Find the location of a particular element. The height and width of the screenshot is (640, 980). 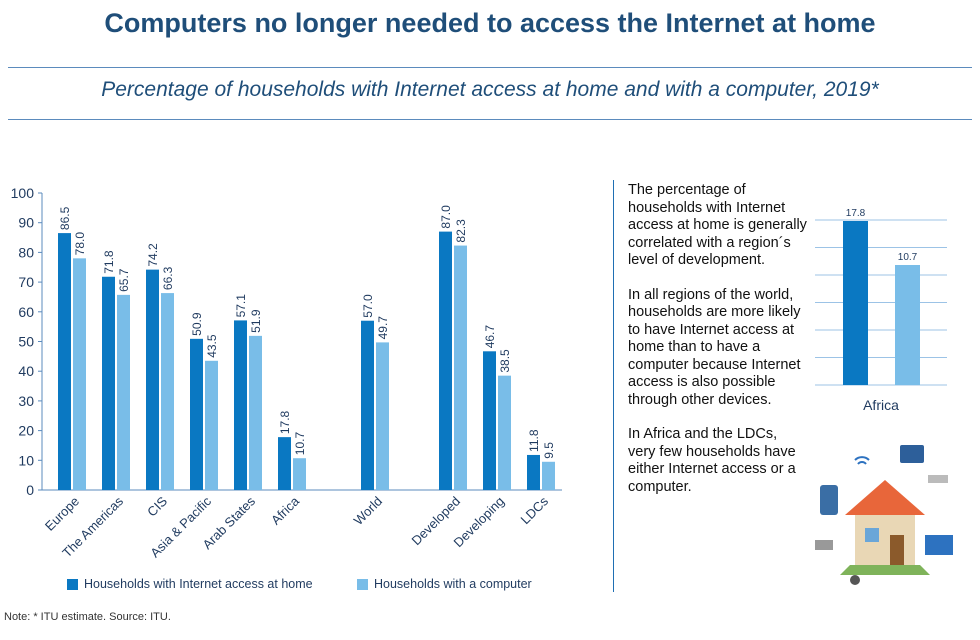

legend-item-computer: Households with a computer is located at coordinates (444, 584).